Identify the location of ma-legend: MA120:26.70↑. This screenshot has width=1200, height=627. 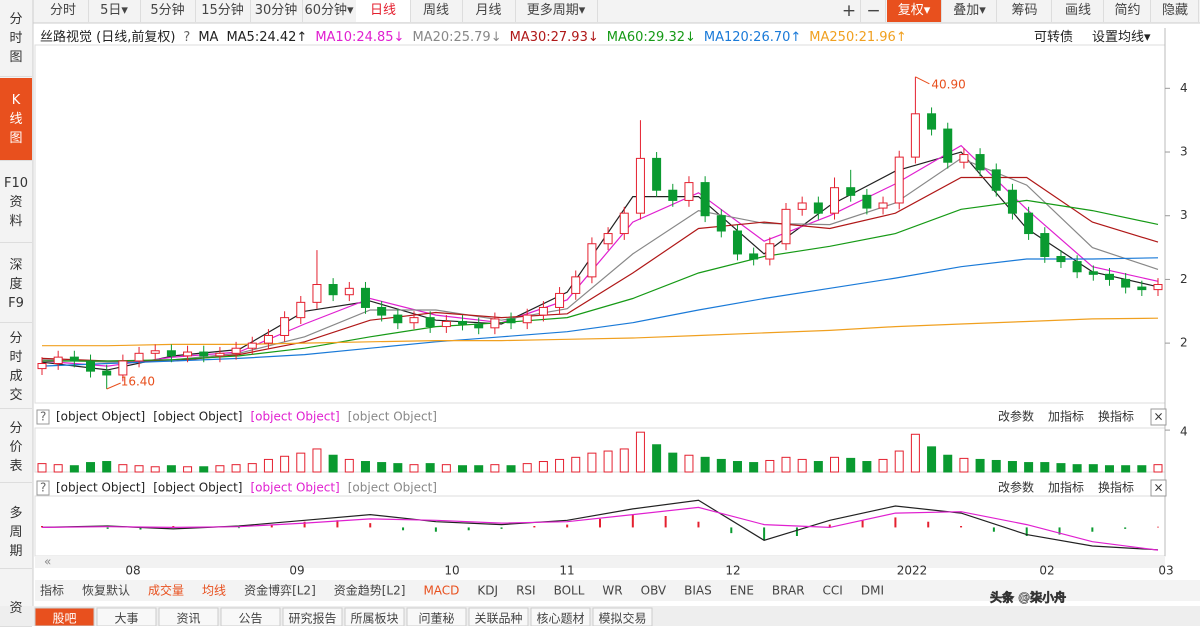
(752, 37).